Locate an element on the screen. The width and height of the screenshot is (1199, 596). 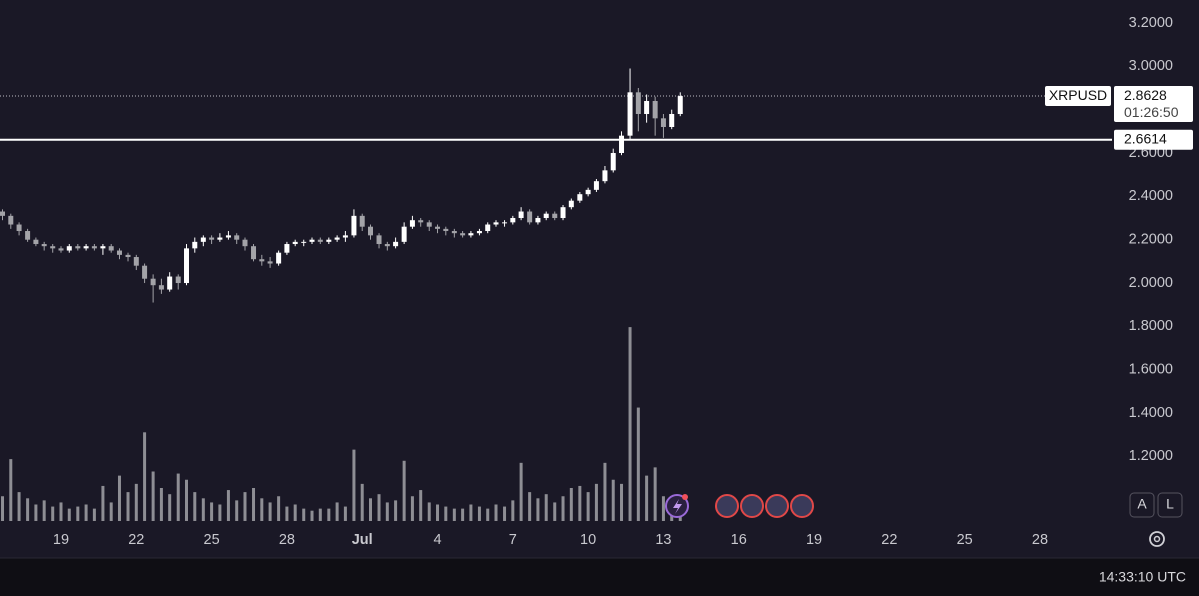
badge is located at coordinates (685, 497).